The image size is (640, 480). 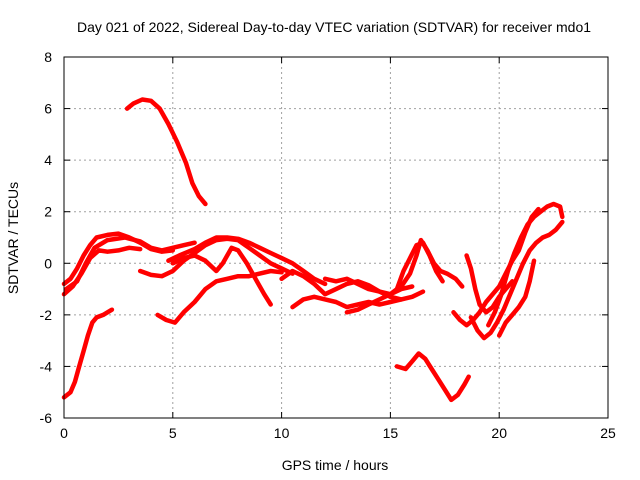 What do you see at coordinates (173, 433) in the screenshot?
I see `x-tick-label: 5` at bounding box center [173, 433].